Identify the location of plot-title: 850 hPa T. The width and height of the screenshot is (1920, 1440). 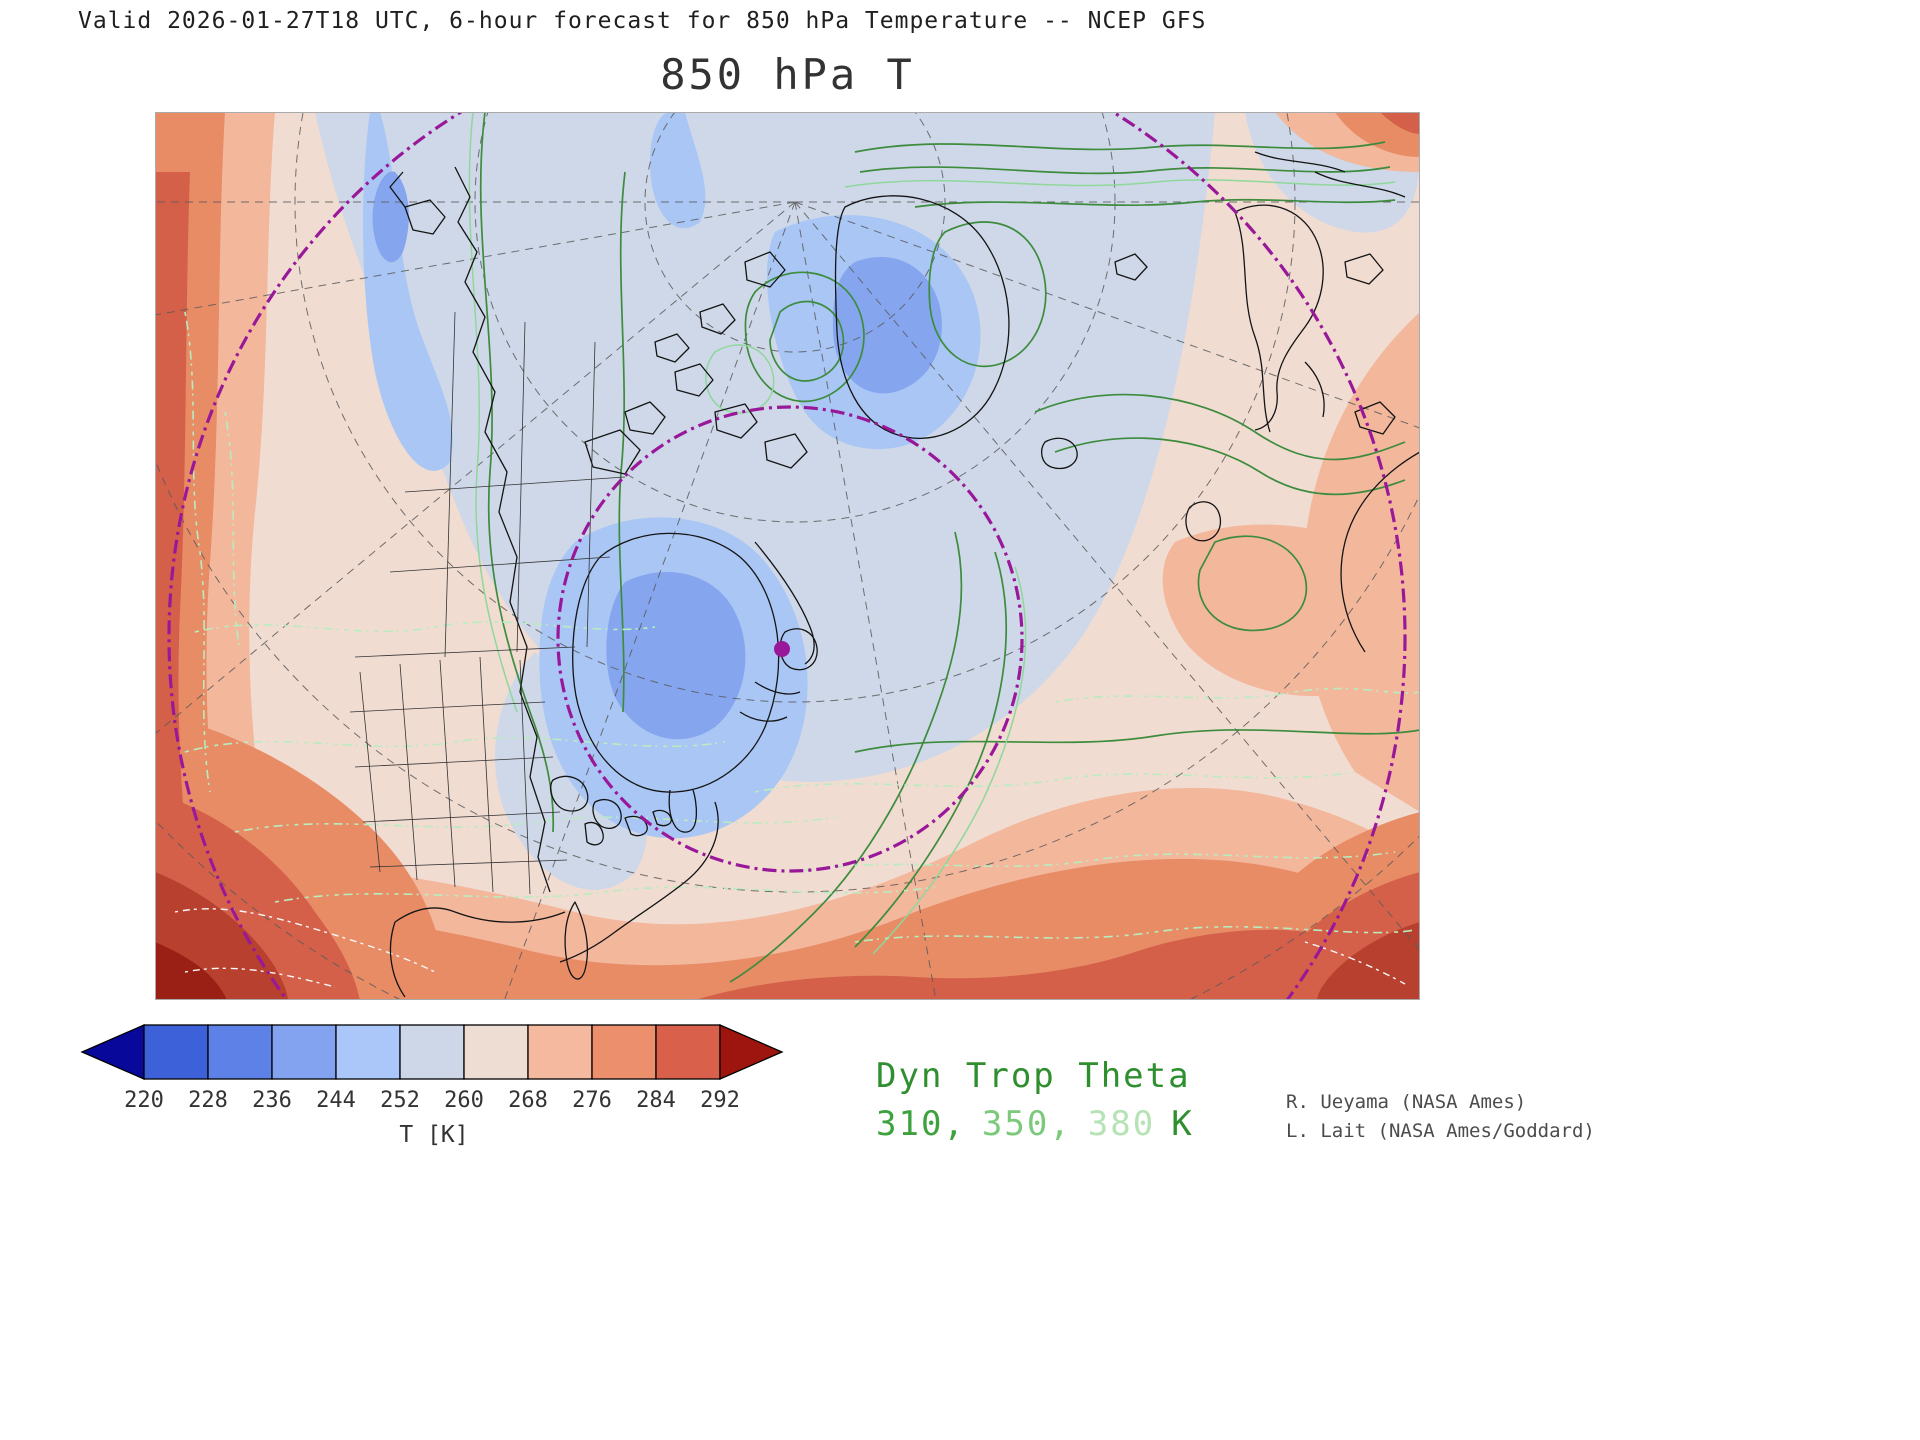
(787, 74).